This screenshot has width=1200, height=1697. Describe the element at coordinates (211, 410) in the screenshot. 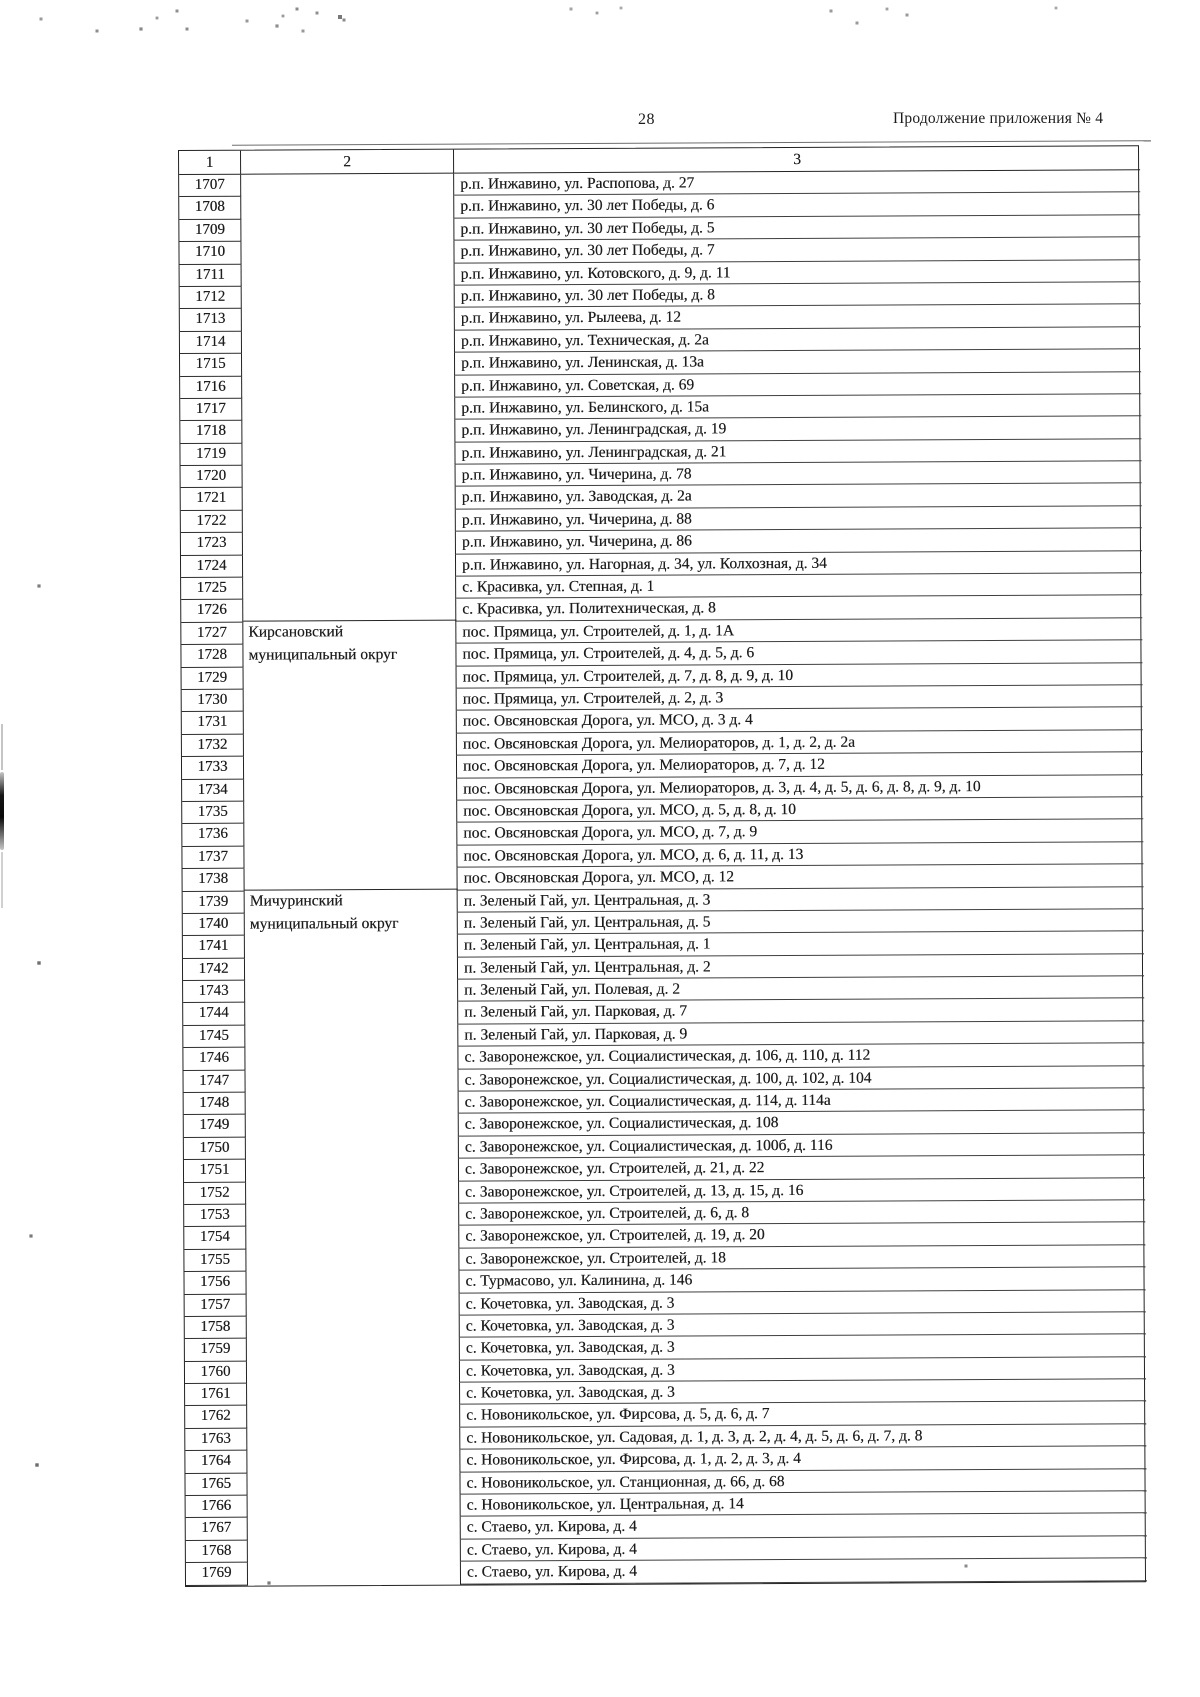

I see `row-number-cell: 1717` at that location.